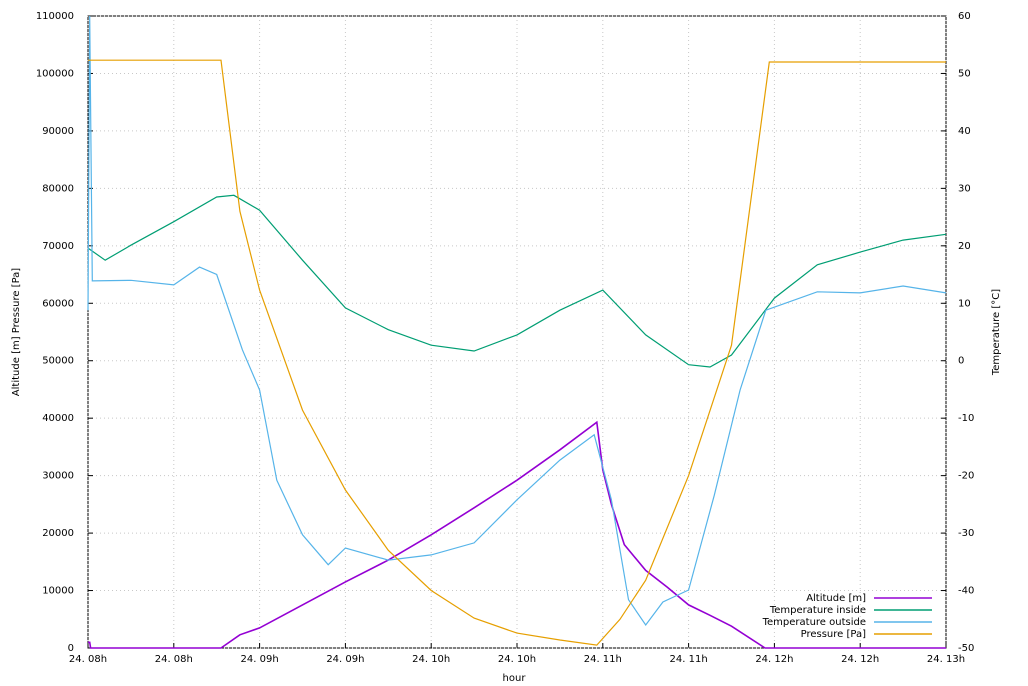  Describe the element at coordinates (966, 591) in the screenshot. I see `y2-tick-label: -40` at that location.